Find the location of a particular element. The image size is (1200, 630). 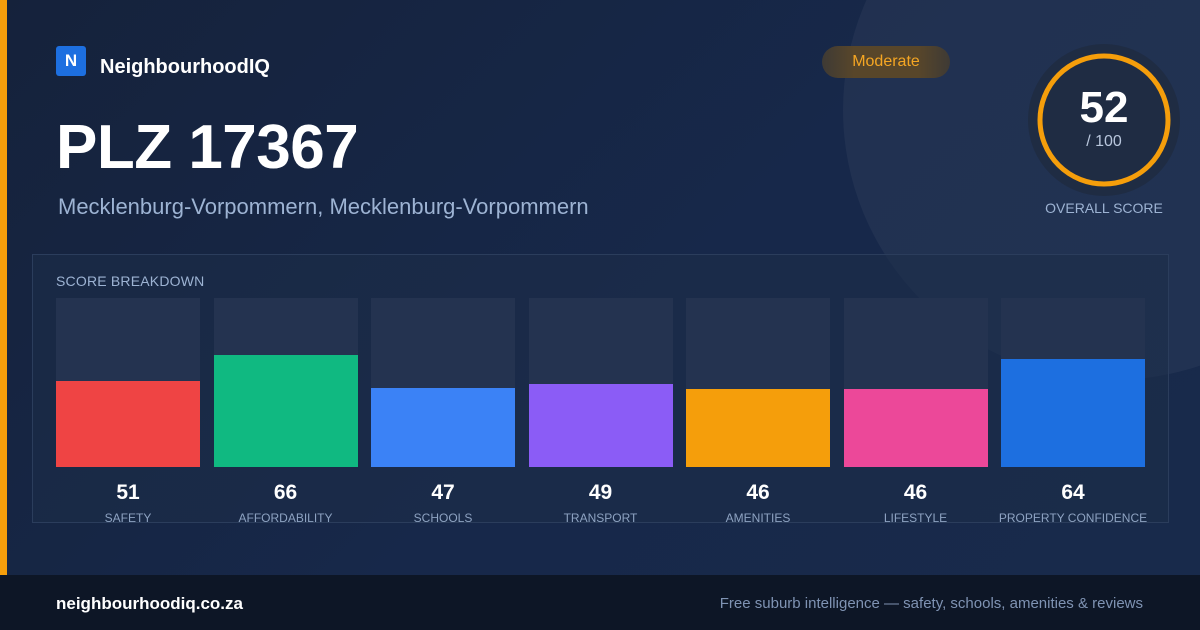

bar-label: SAFETY is located at coordinates (128, 518).